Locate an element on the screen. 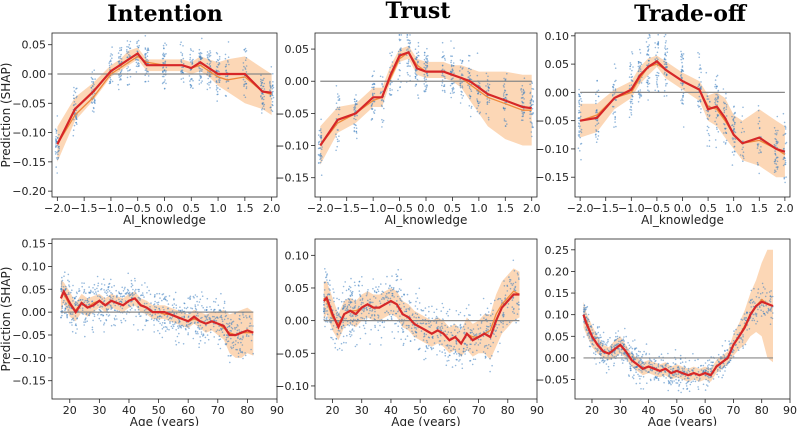 The image size is (800, 426). x-tick-label: 80 is located at coordinates (762, 410).